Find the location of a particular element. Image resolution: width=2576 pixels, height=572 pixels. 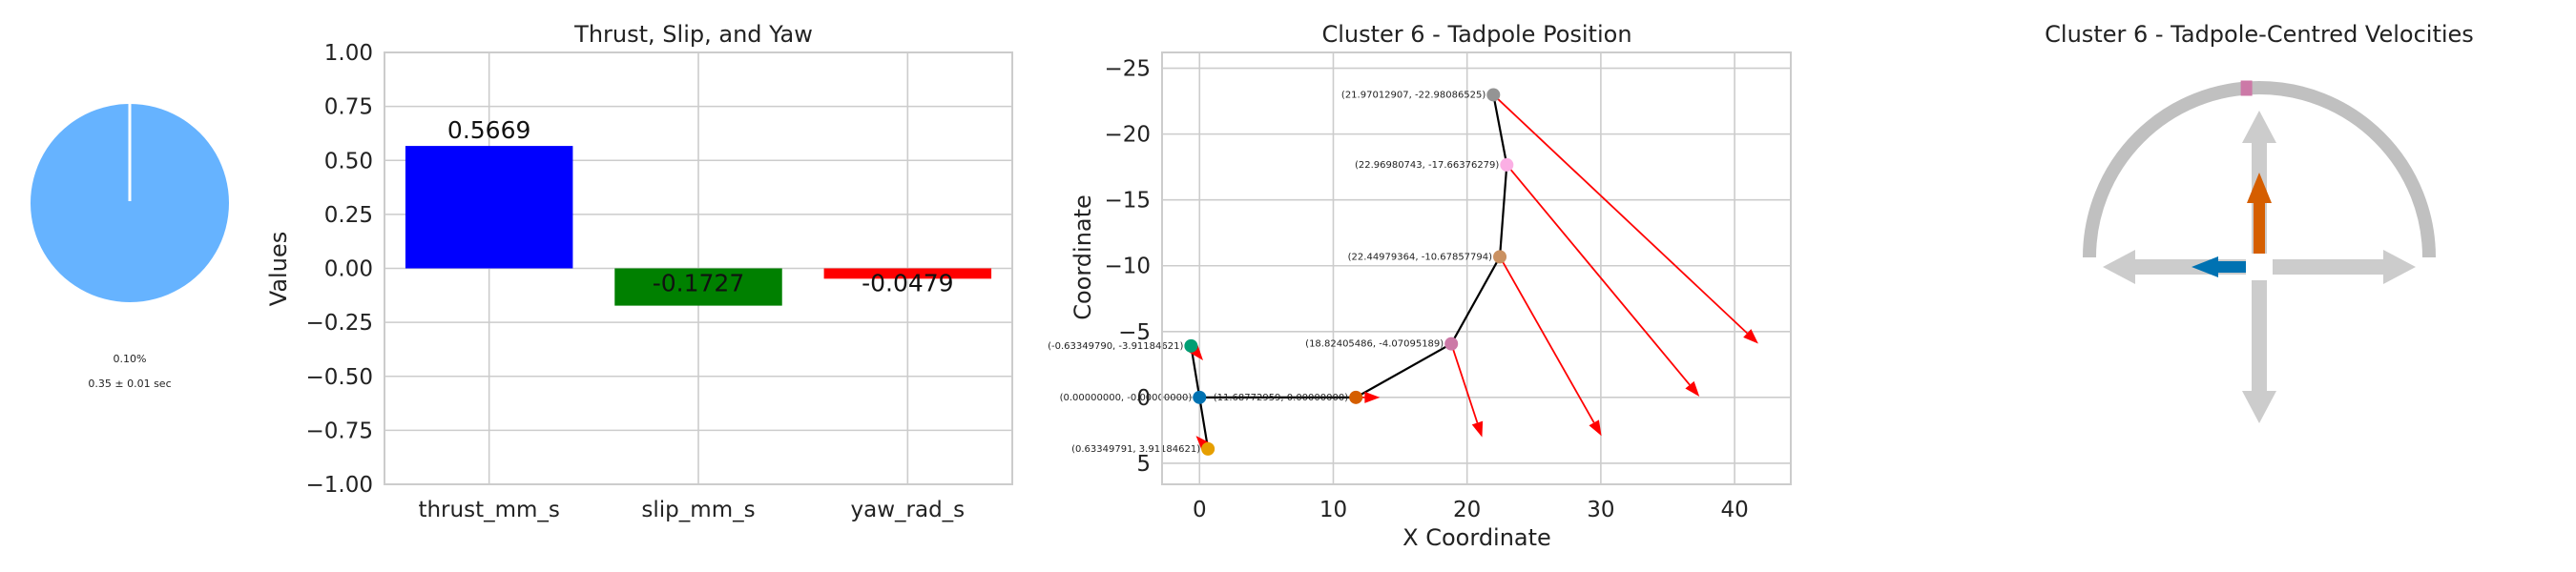

bar-x-tick-label: thrust_mm_s is located at coordinates (488, 510).